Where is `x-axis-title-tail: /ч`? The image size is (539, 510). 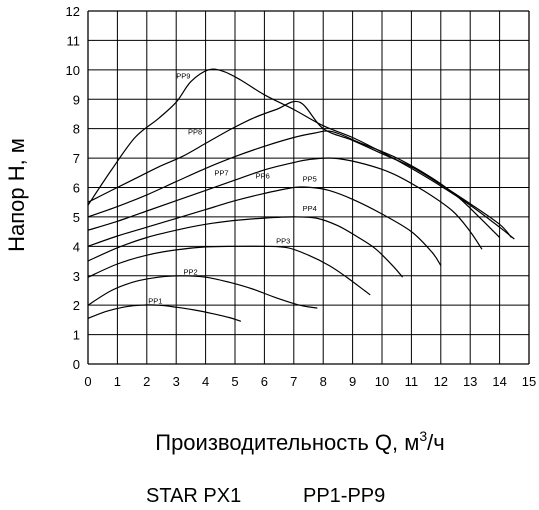
x-axis-title-tail: /ч is located at coordinates (436, 442).